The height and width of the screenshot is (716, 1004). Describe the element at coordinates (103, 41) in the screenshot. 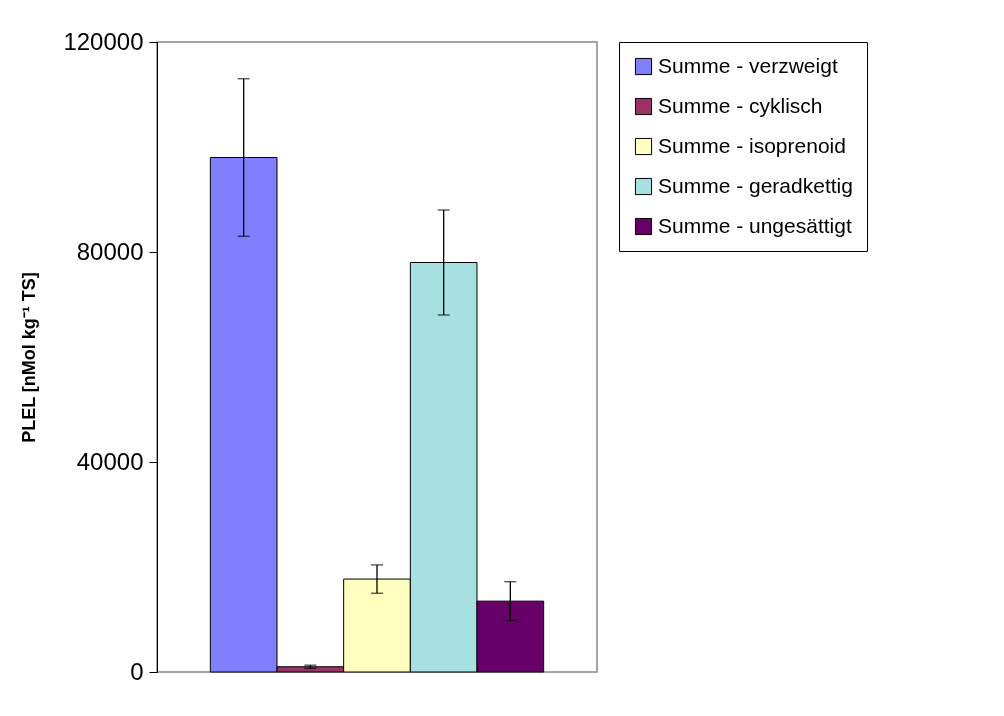

I see `y-tick-label: 120000` at that location.